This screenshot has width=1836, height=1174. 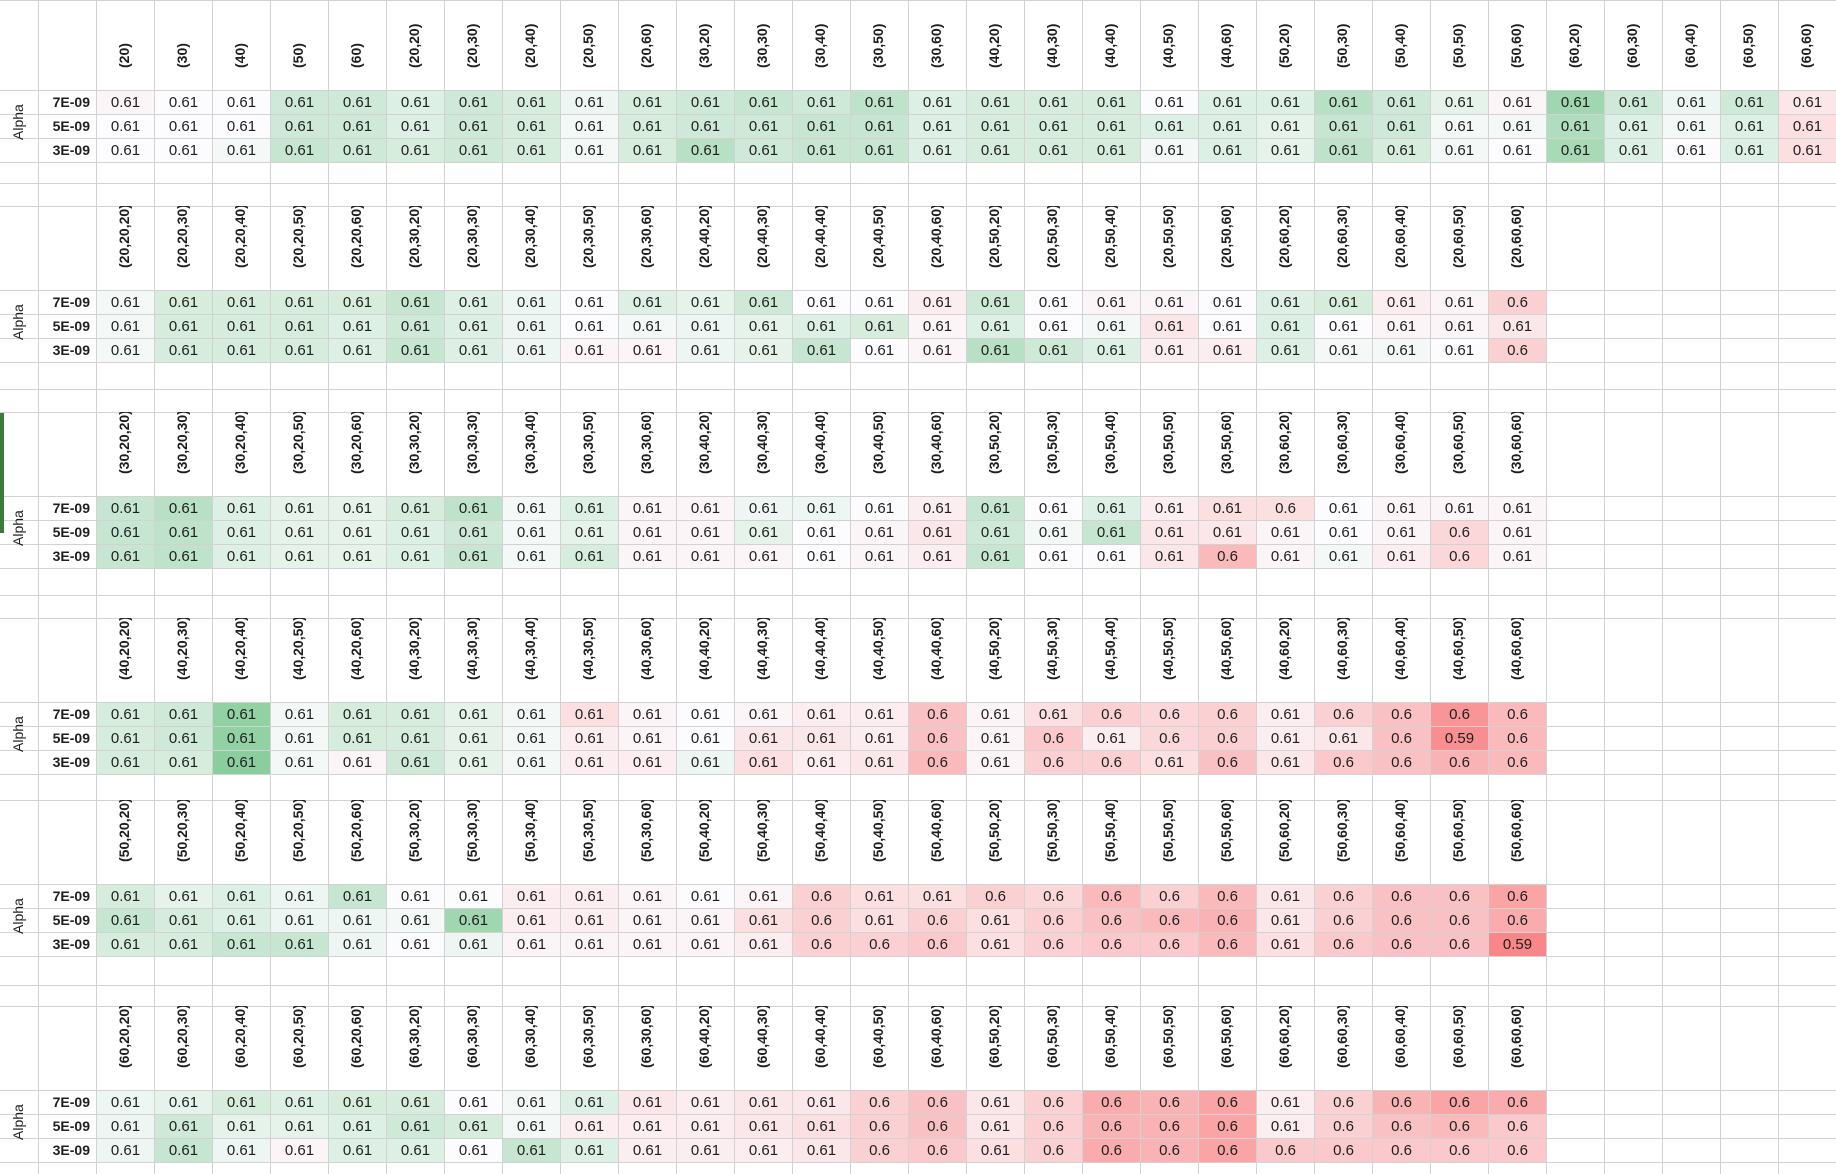 I want to click on column-header: (30,20,40), so click(x=241, y=454).